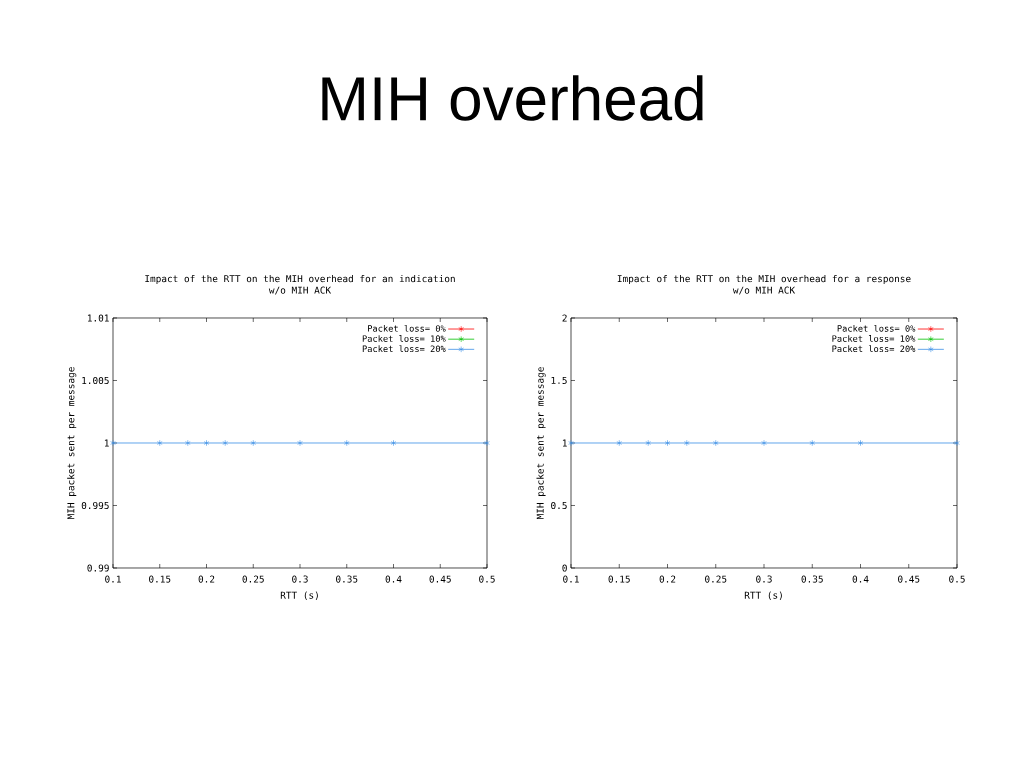 The image size is (1024, 768). Describe the element at coordinates (98, 568) in the screenshot. I see `y-tick-label: 0.99` at that location.